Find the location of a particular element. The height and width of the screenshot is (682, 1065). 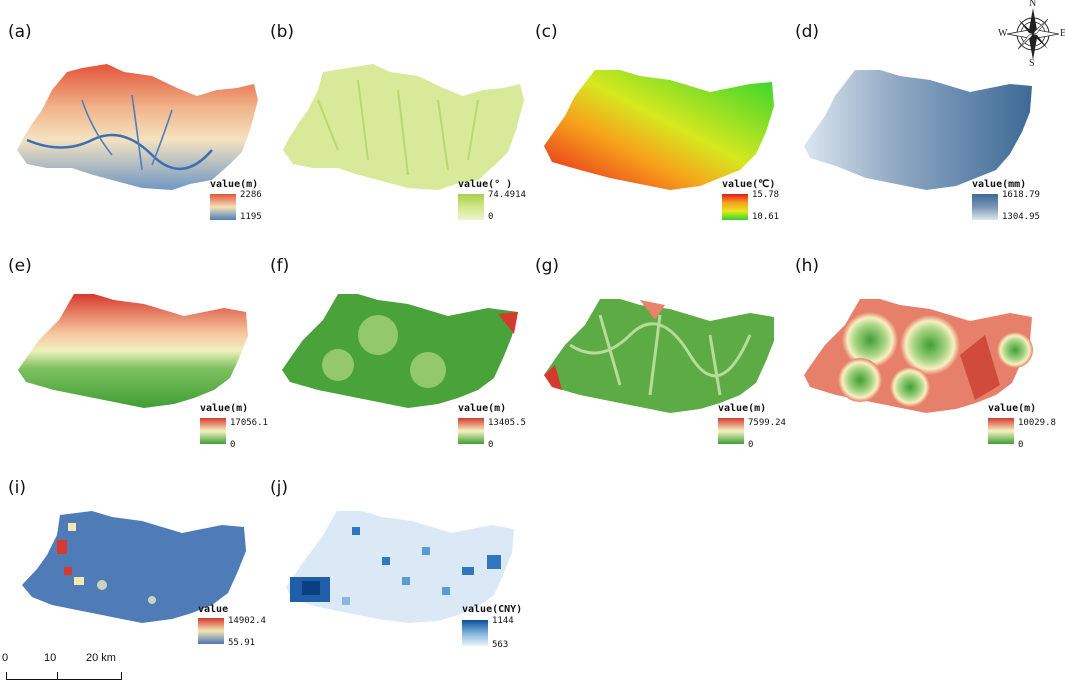

panel-label: (h) is located at coordinates (807, 266).